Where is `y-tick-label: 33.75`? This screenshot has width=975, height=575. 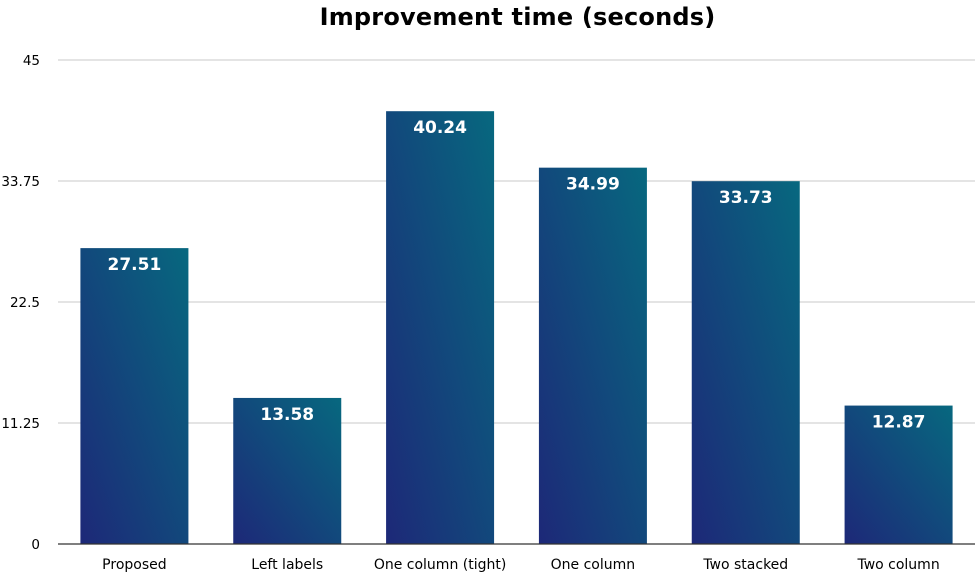
y-tick-label: 33.75 is located at coordinates (20, 182).